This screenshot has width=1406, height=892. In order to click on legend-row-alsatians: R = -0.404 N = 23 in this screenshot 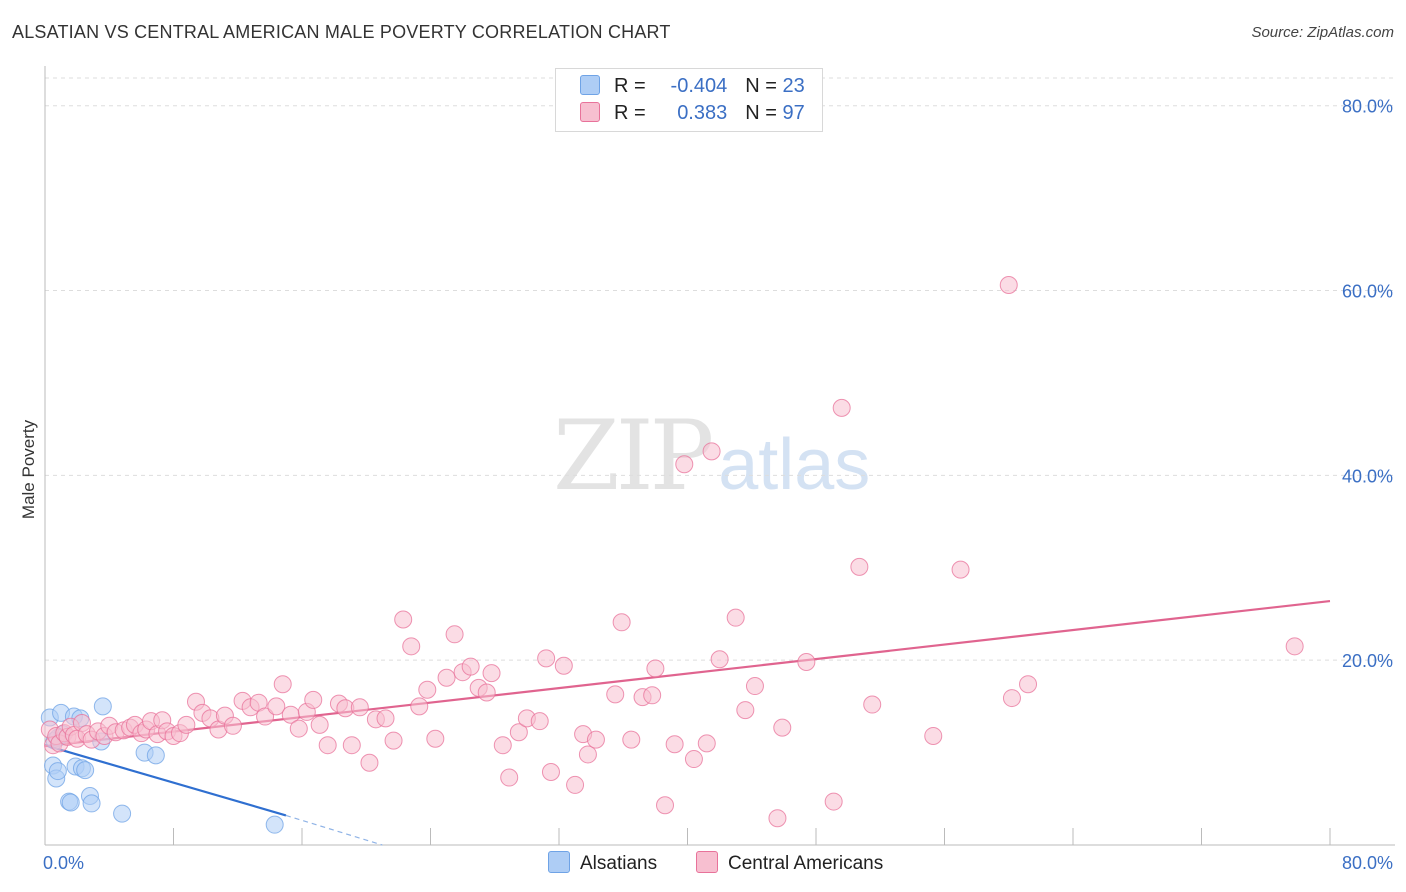, I will do `click(692, 88)`.